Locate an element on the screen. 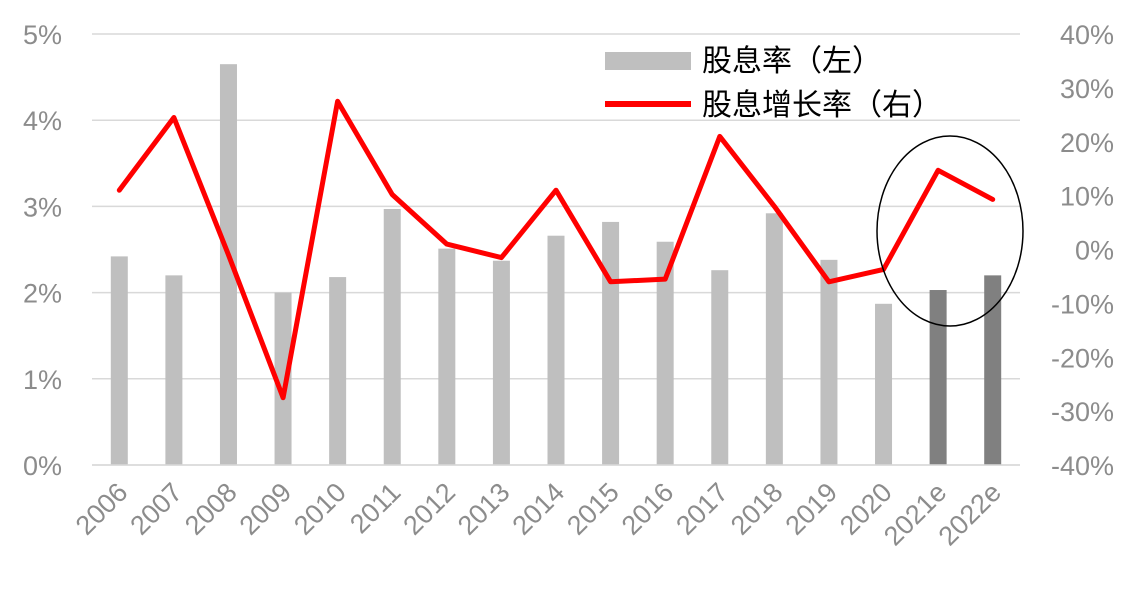 The width and height of the screenshot is (1146, 594). x-tick-label: 2008 is located at coordinates (211, 509).